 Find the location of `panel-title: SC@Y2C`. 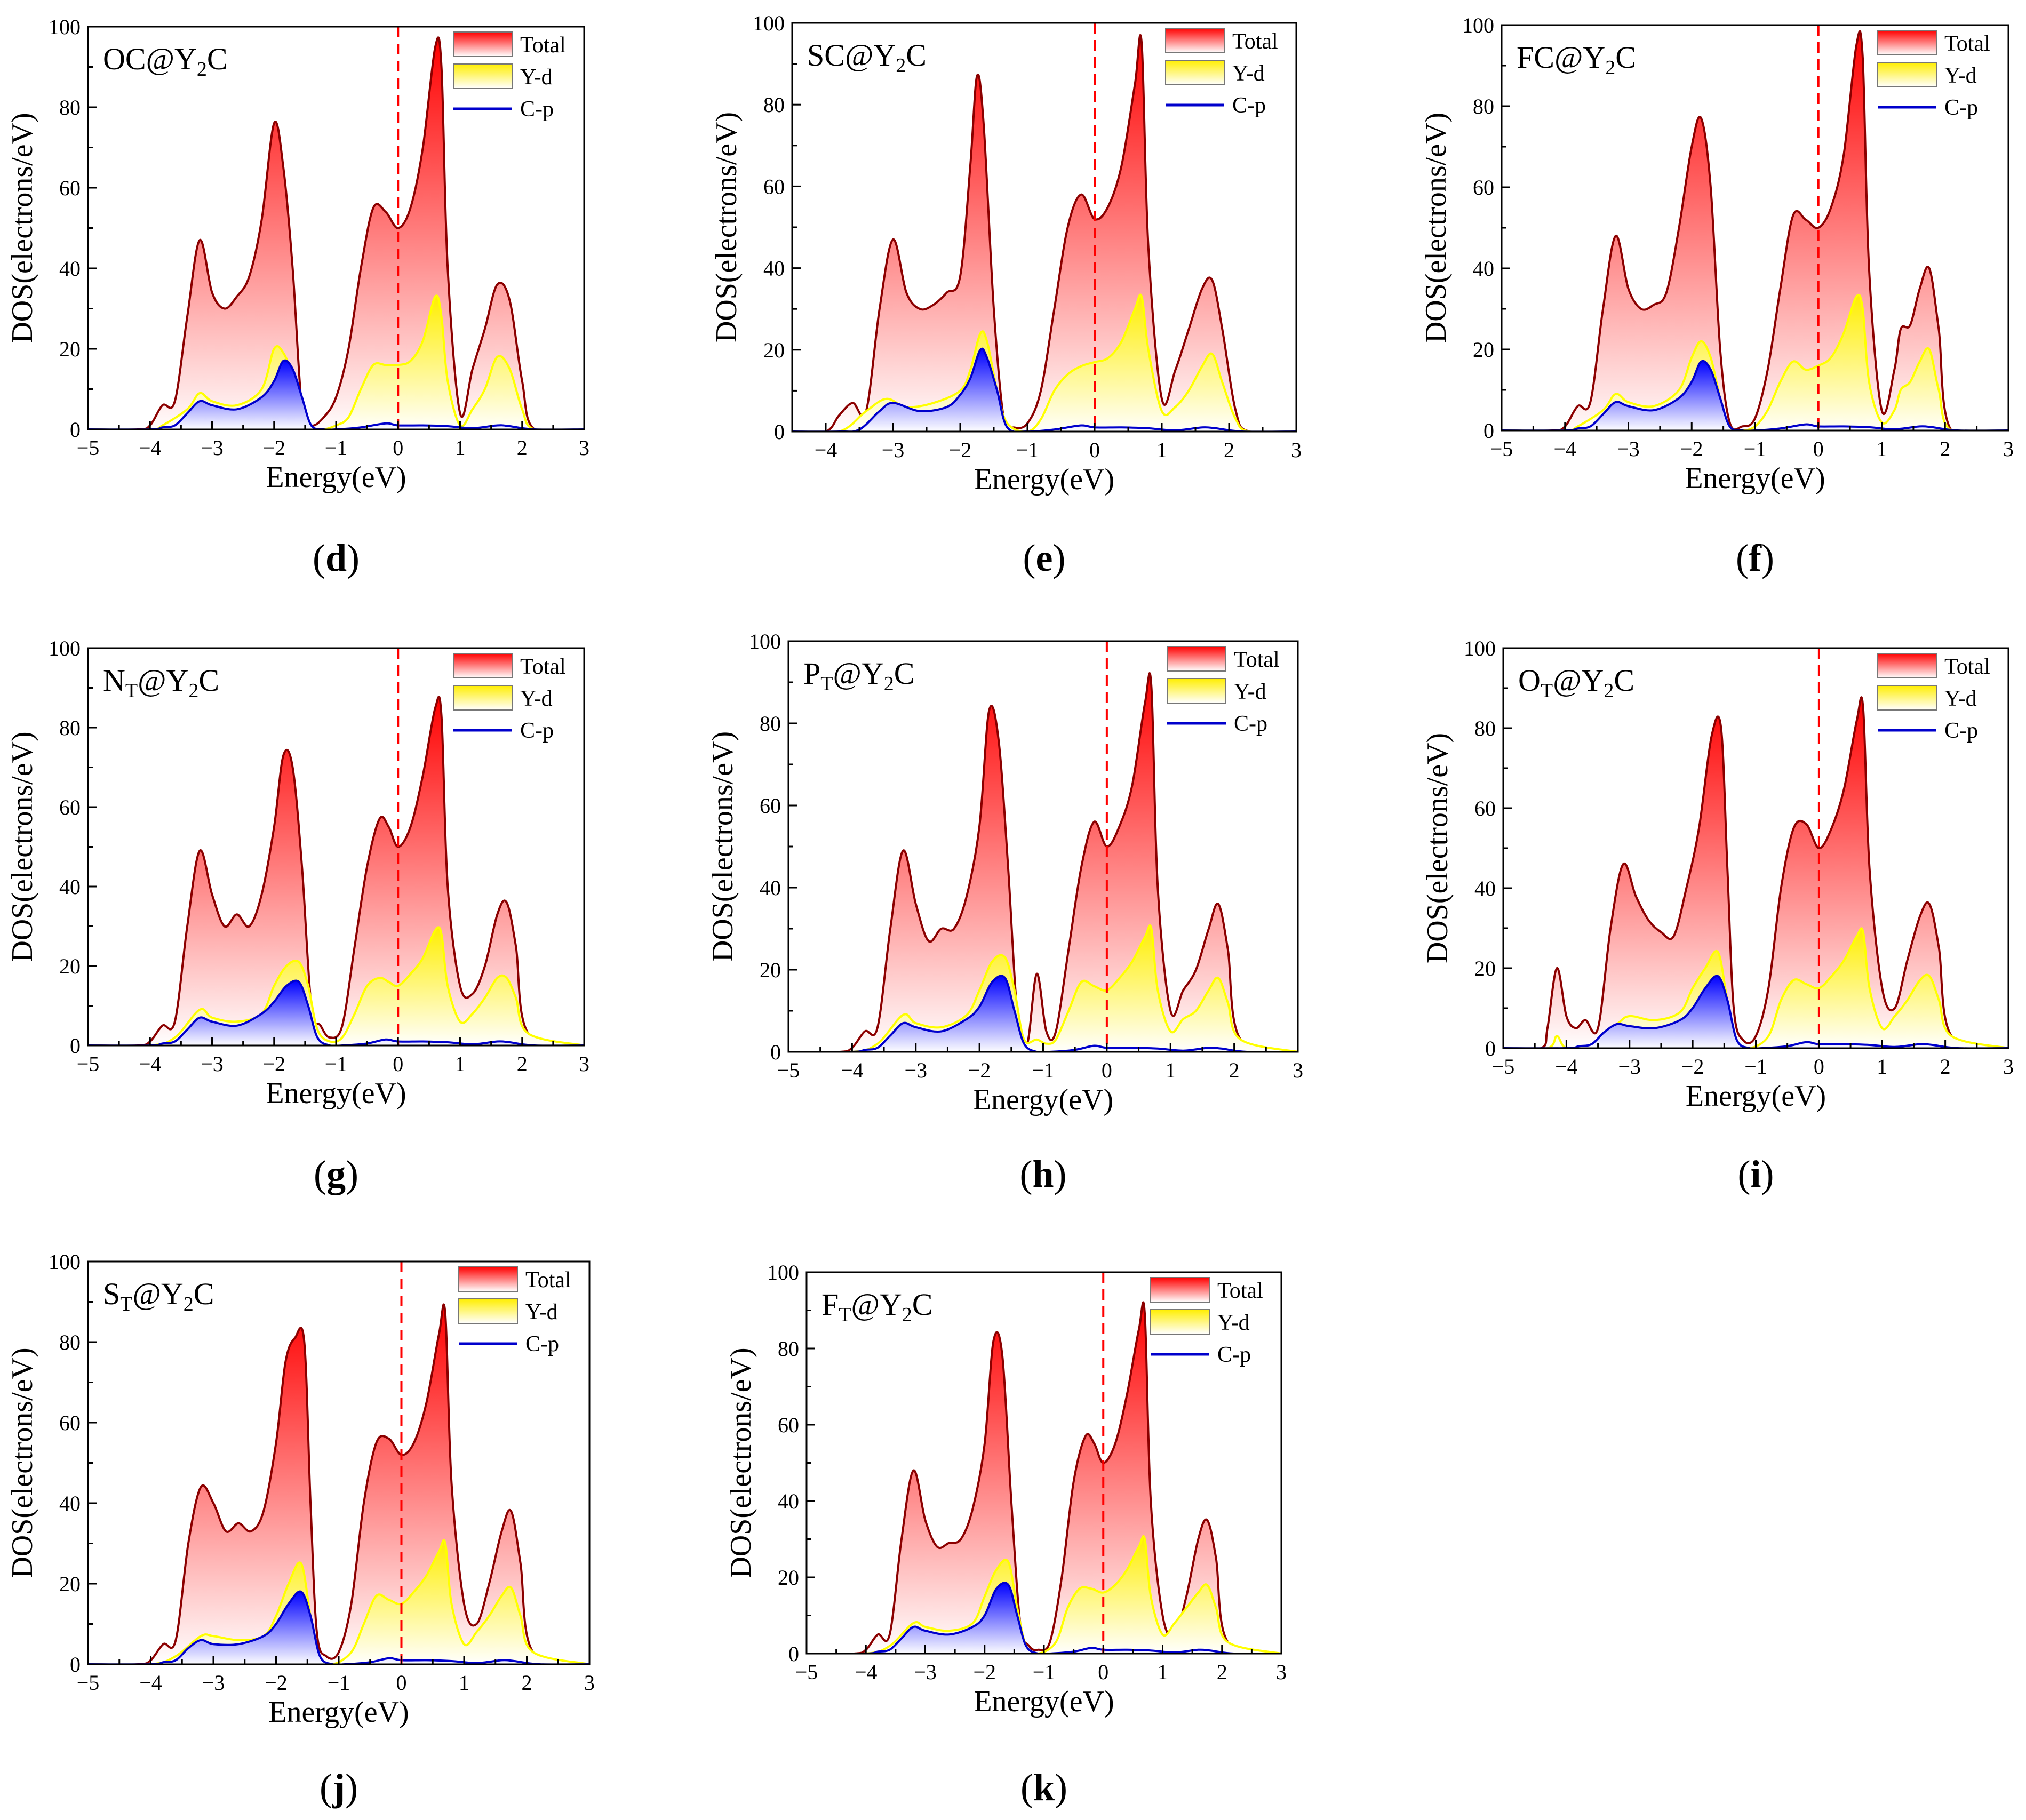

panel-title: SC@Y2C is located at coordinates (867, 58).